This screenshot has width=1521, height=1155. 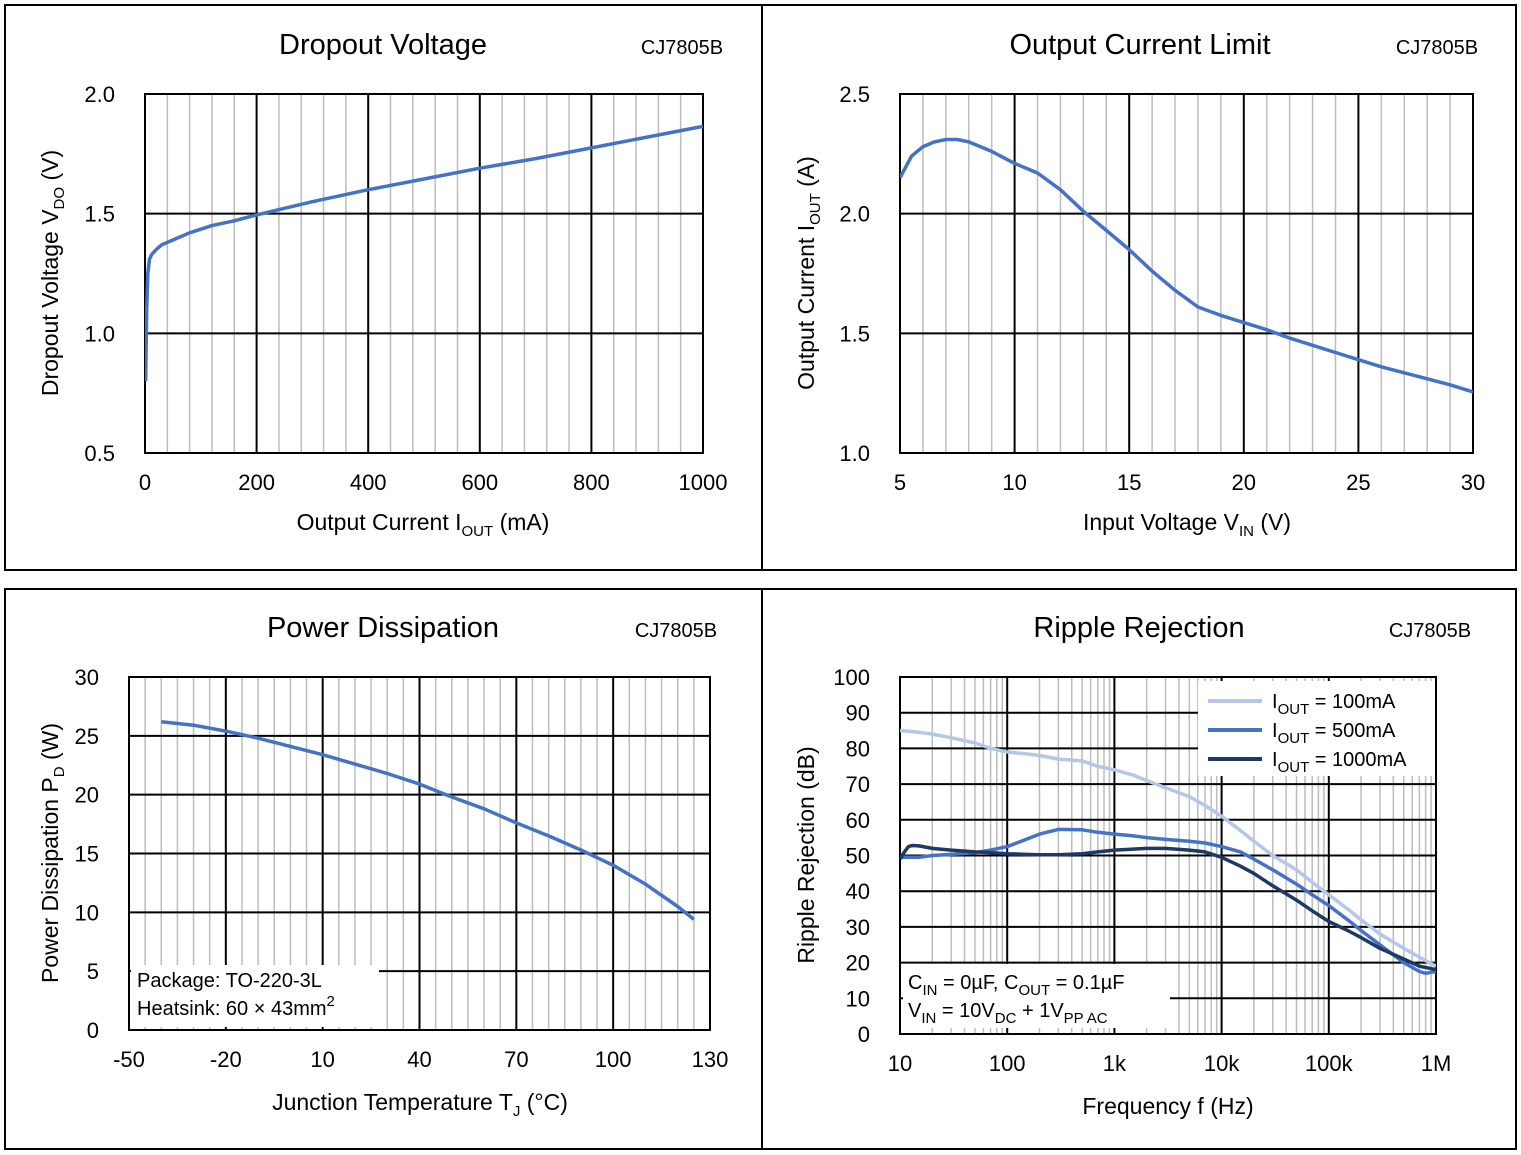 What do you see at coordinates (854, 453) in the screenshot?
I see `y-tick-label: 1.0` at bounding box center [854, 453].